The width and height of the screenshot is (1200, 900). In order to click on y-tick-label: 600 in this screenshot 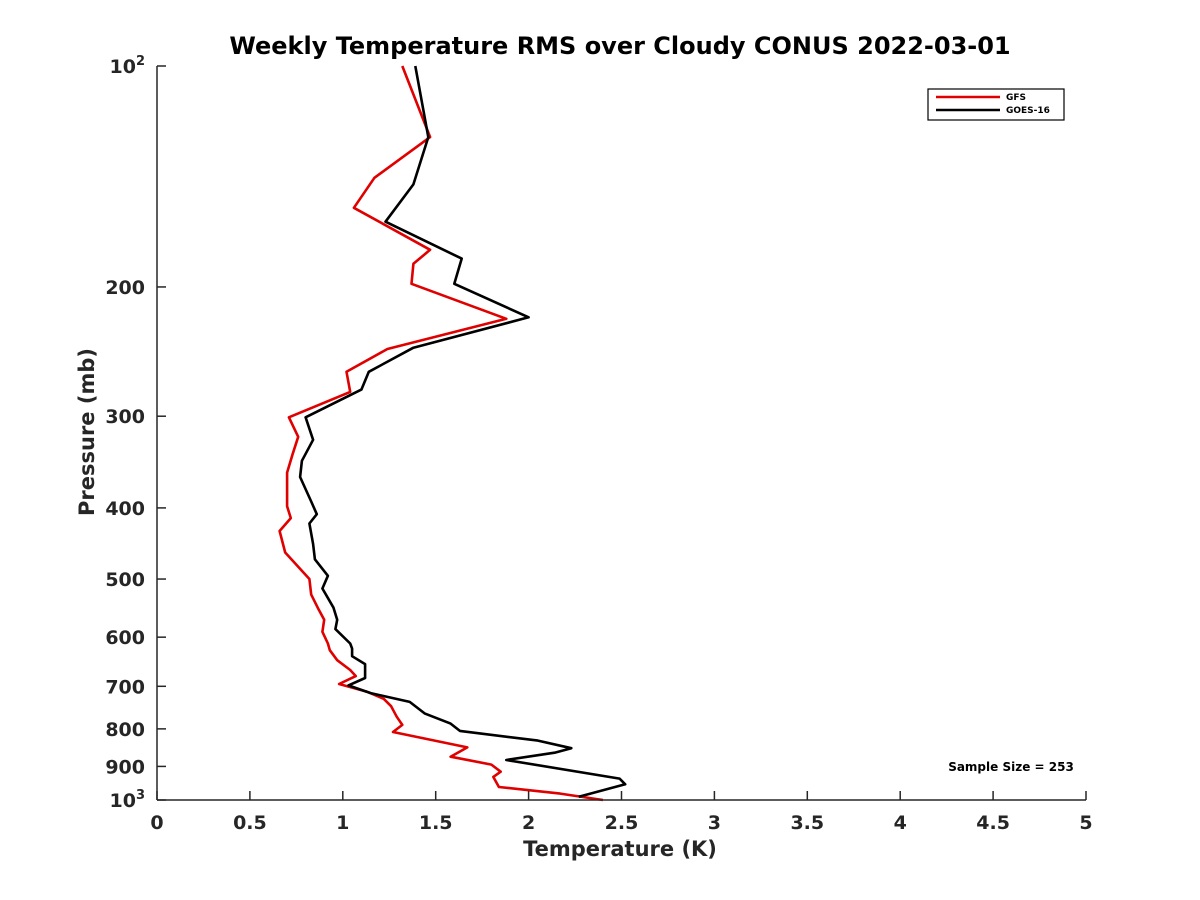, I will do `click(125, 638)`.